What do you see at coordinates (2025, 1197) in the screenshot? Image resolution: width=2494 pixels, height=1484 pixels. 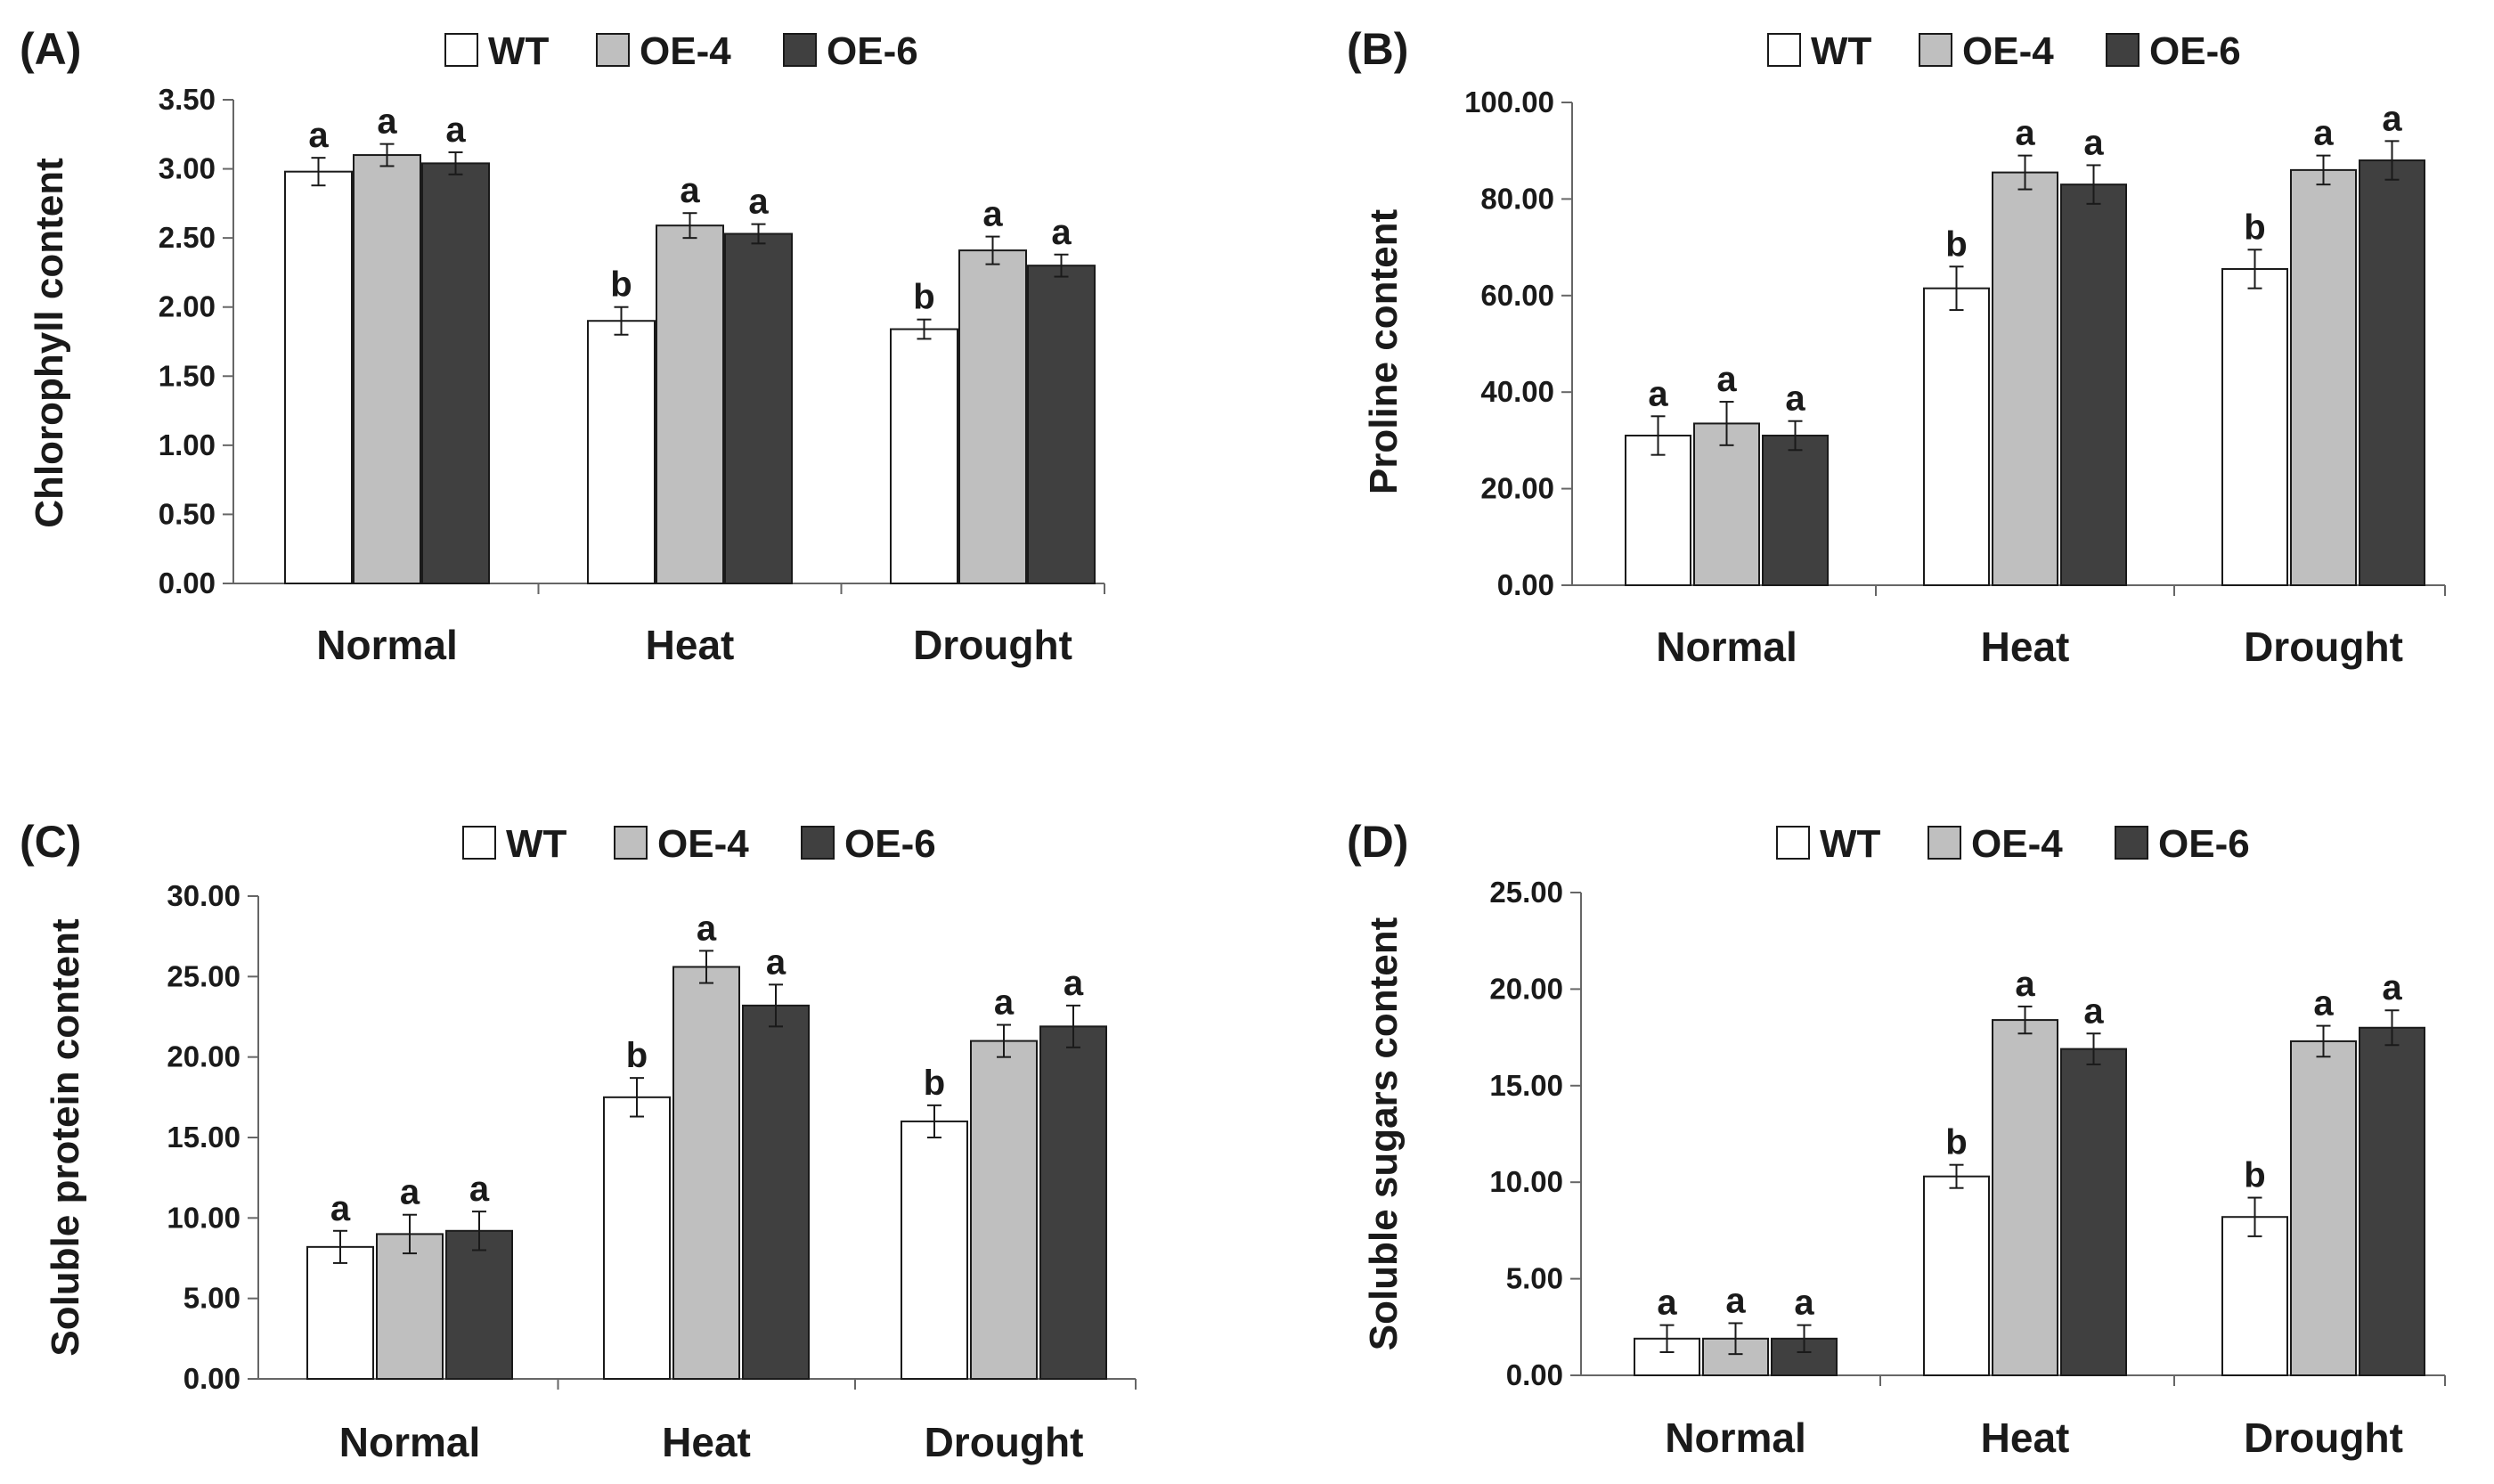 I see `bar-oe-4-heat` at bounding box center [2025, 1197].